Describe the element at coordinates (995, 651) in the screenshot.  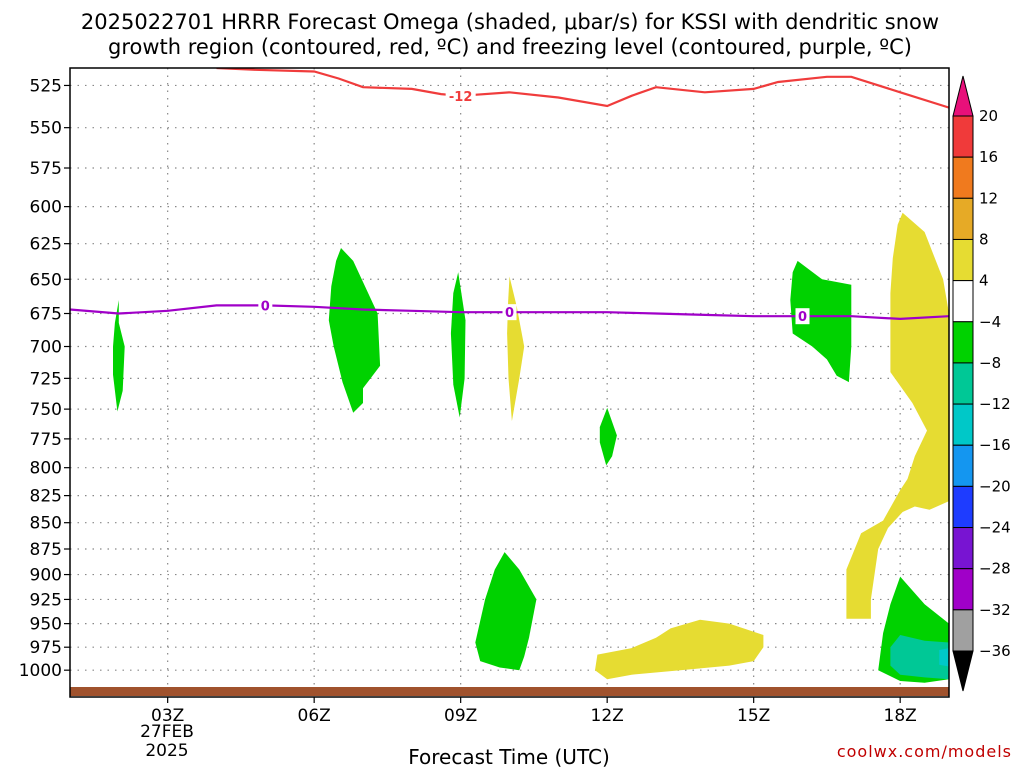
I see `colorbar-label: −36` at that location.